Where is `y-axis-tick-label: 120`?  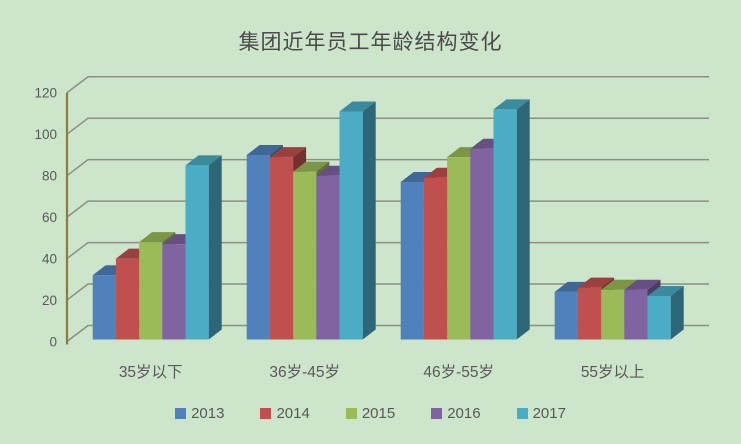 y-axis-tick-label: 120 is located at coordinates (45, 93).